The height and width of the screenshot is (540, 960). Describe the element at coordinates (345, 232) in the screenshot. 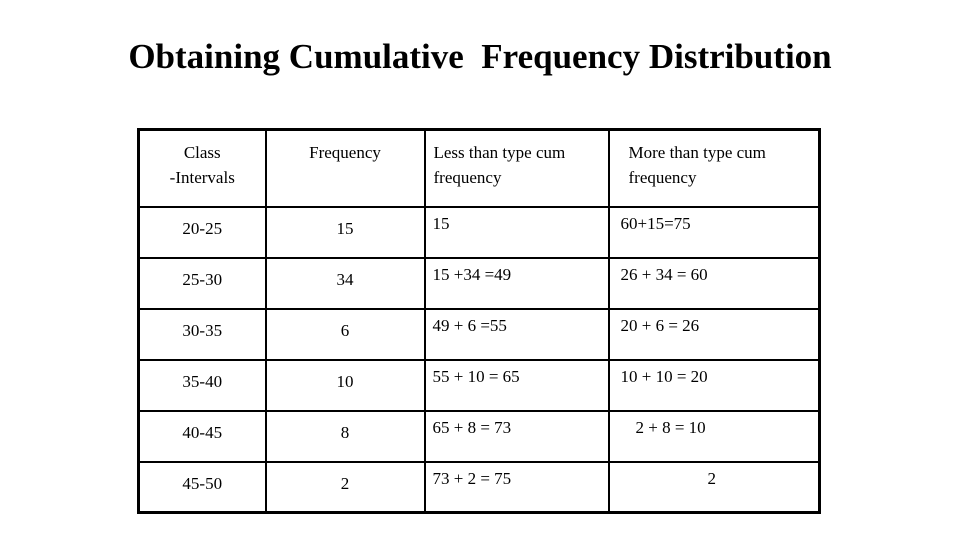

I see `cell-frequency: 15` at that location.